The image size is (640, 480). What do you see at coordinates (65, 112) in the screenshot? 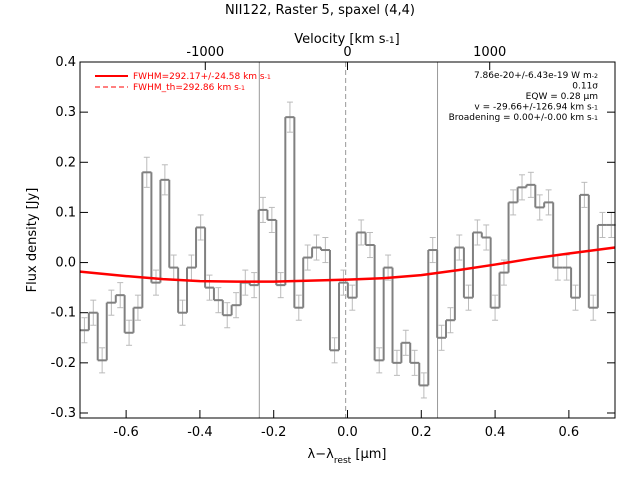
I see `y-tick-label: 0.3` at bounding box center [65, 112].